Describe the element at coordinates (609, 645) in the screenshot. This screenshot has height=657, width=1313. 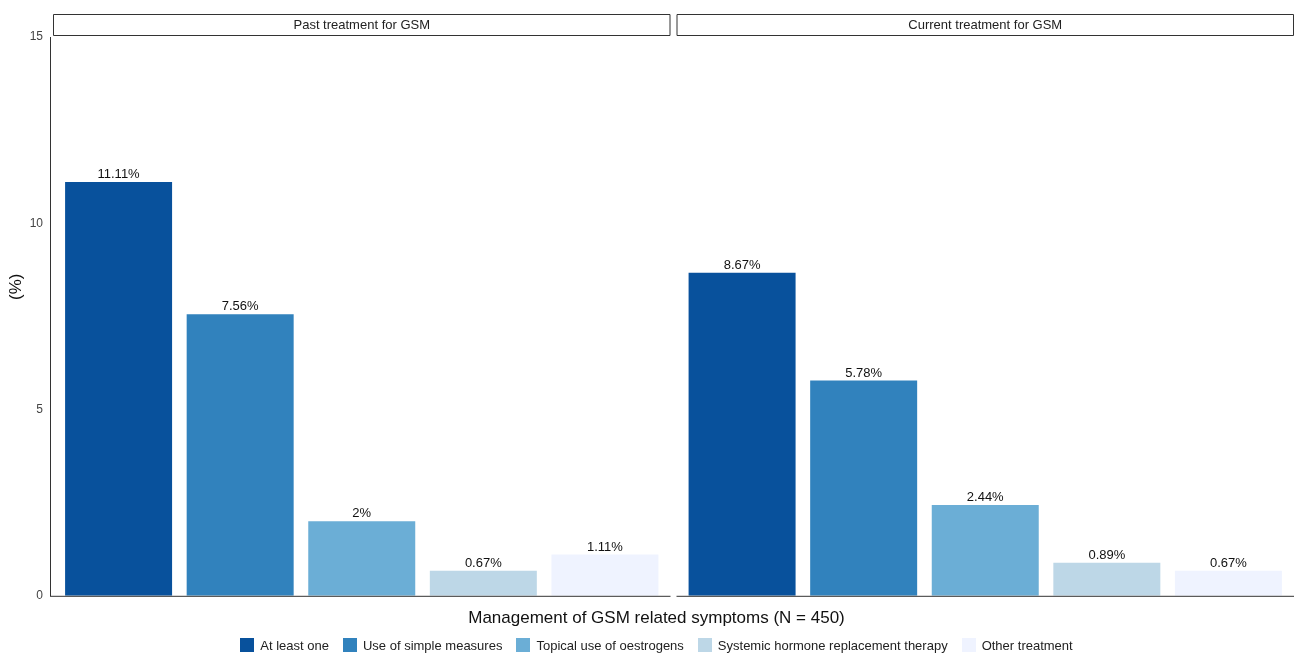
I see `legend-label: Topical use of oestrogens` at that location.